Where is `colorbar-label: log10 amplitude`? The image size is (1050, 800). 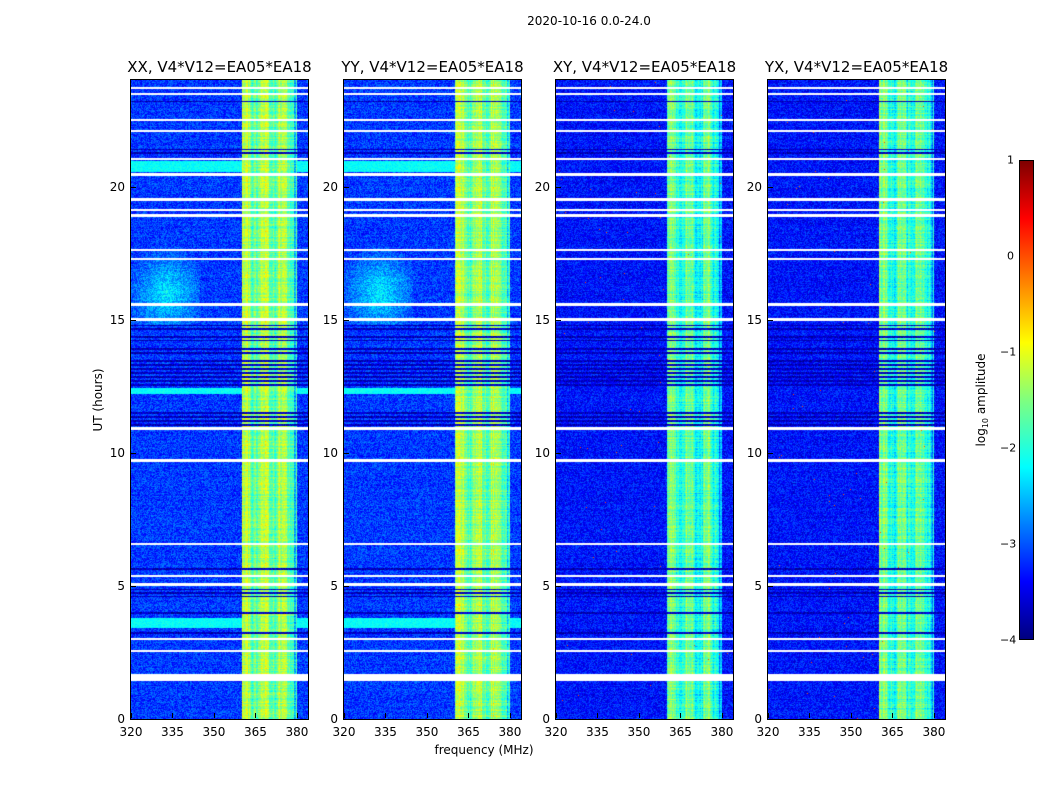 colorbar-label: log10 amplitude is located at coordinates (982, 400).